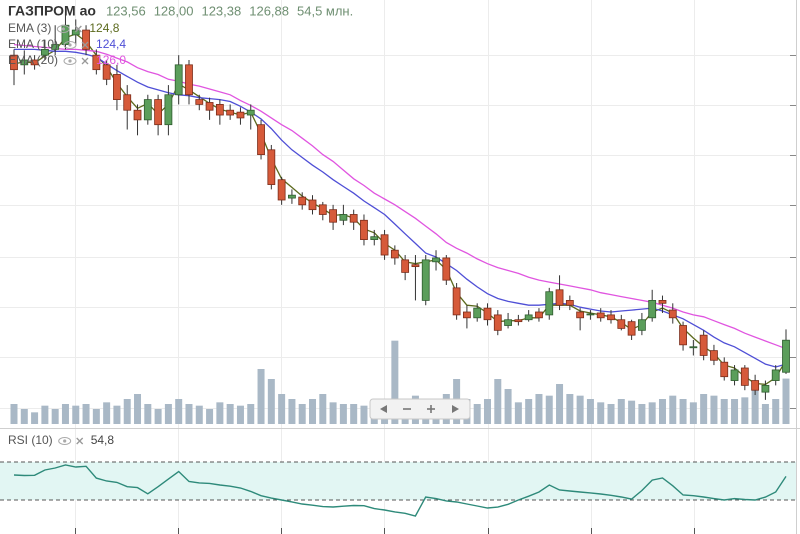  I want to click on zoom-control, so click(420, 409).